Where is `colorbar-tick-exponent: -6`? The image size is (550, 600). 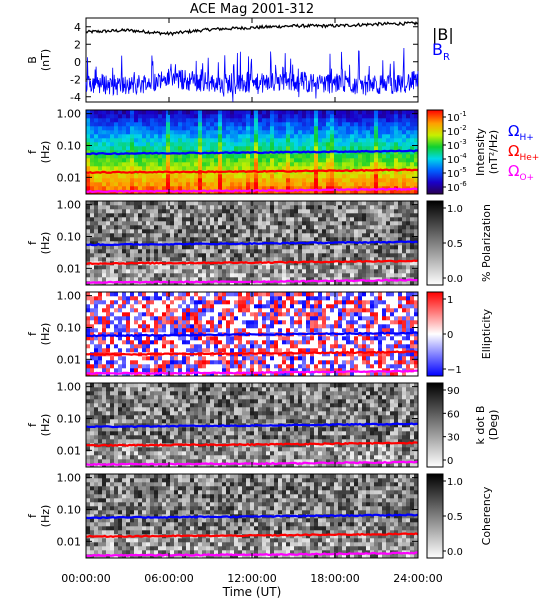 colorbar-tick-exponent: -6 is located at coordinates (464, 184).